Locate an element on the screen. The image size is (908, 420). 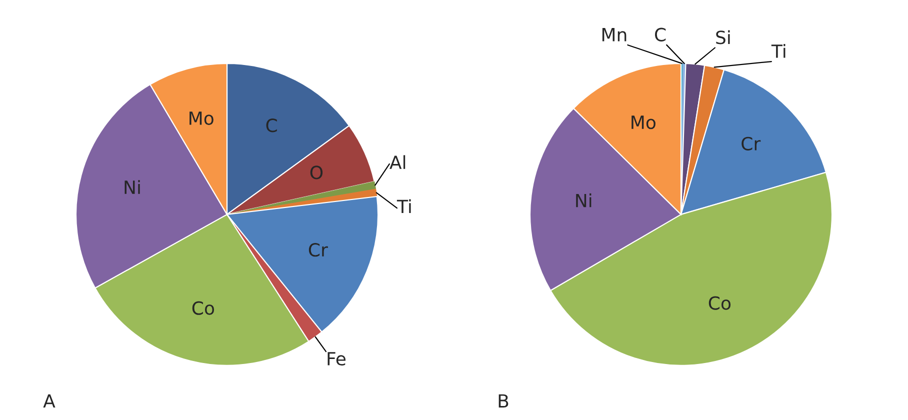
slice-label: Al is located at coordinates (398, 162).